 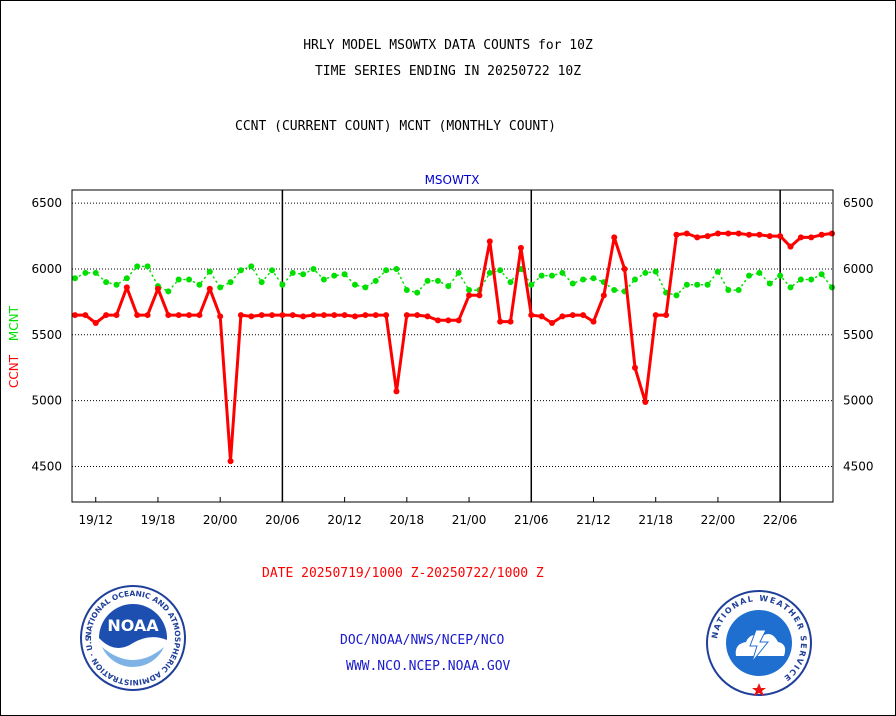 I want to click on y-tick-label-left: 5500, so click(x=46, y=335).